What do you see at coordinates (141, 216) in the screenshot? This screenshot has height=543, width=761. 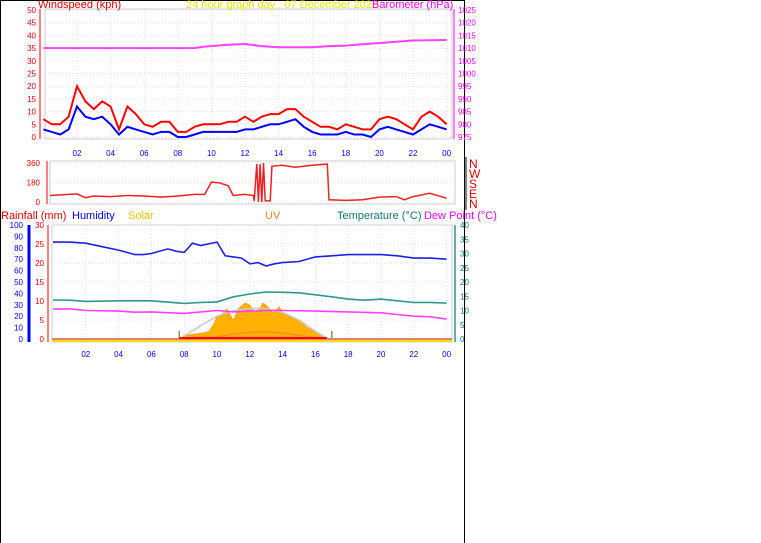 I see `legend-solar: Solar` at bounding box center [141, 216].